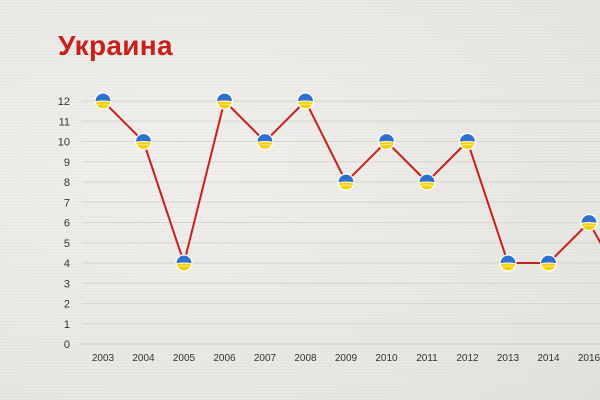 The image size is (600, 400). I want to click on y-tick-label: 7, so click(67, 203).